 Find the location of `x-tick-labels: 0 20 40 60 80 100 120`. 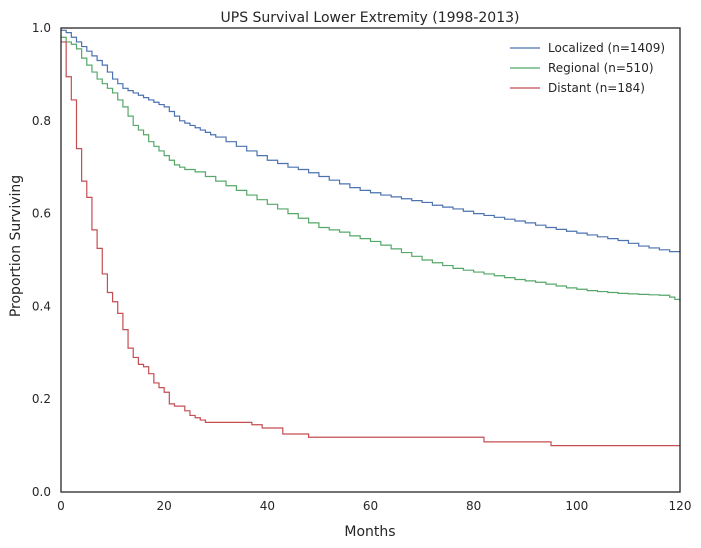

x-tick-labels: 0 20 40 60 80 100 120 is located at coordinates (374, 506).